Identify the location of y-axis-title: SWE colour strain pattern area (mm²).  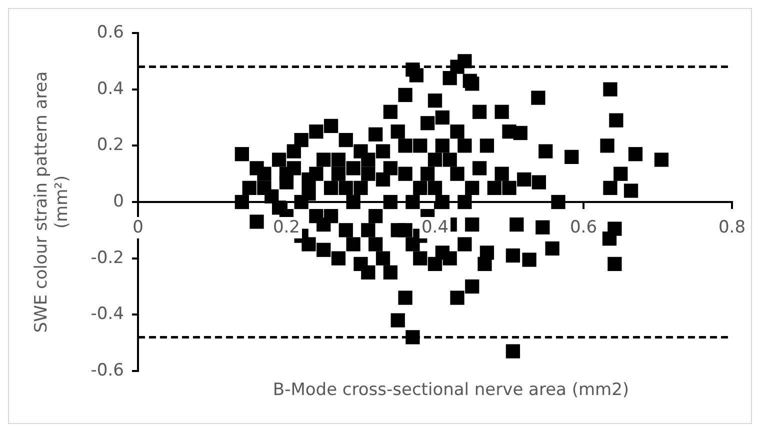
(52, 202).